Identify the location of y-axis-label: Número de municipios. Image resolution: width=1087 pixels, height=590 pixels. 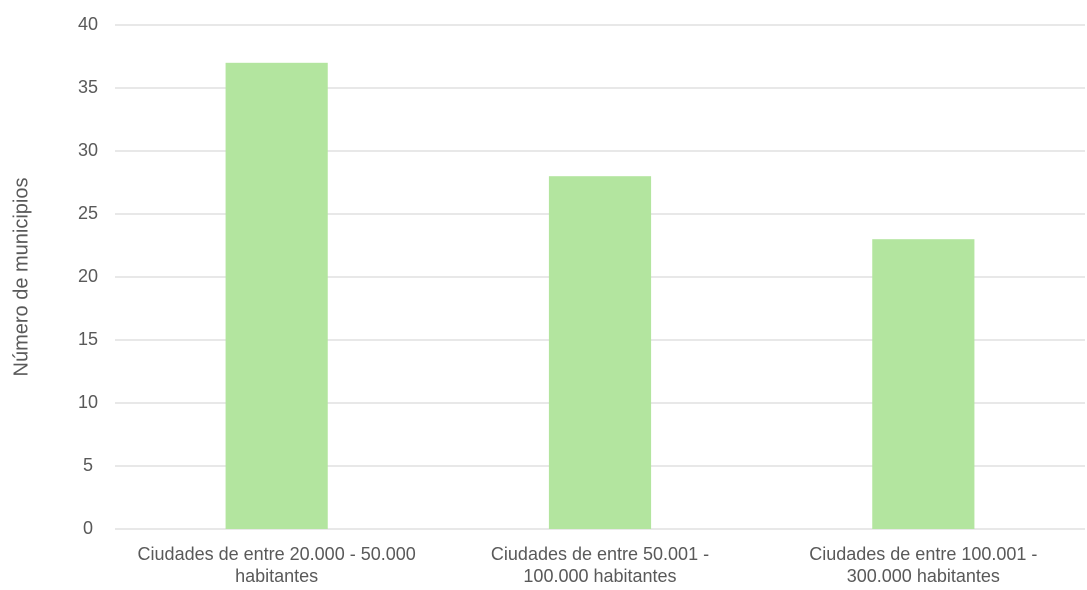
(21, 277).